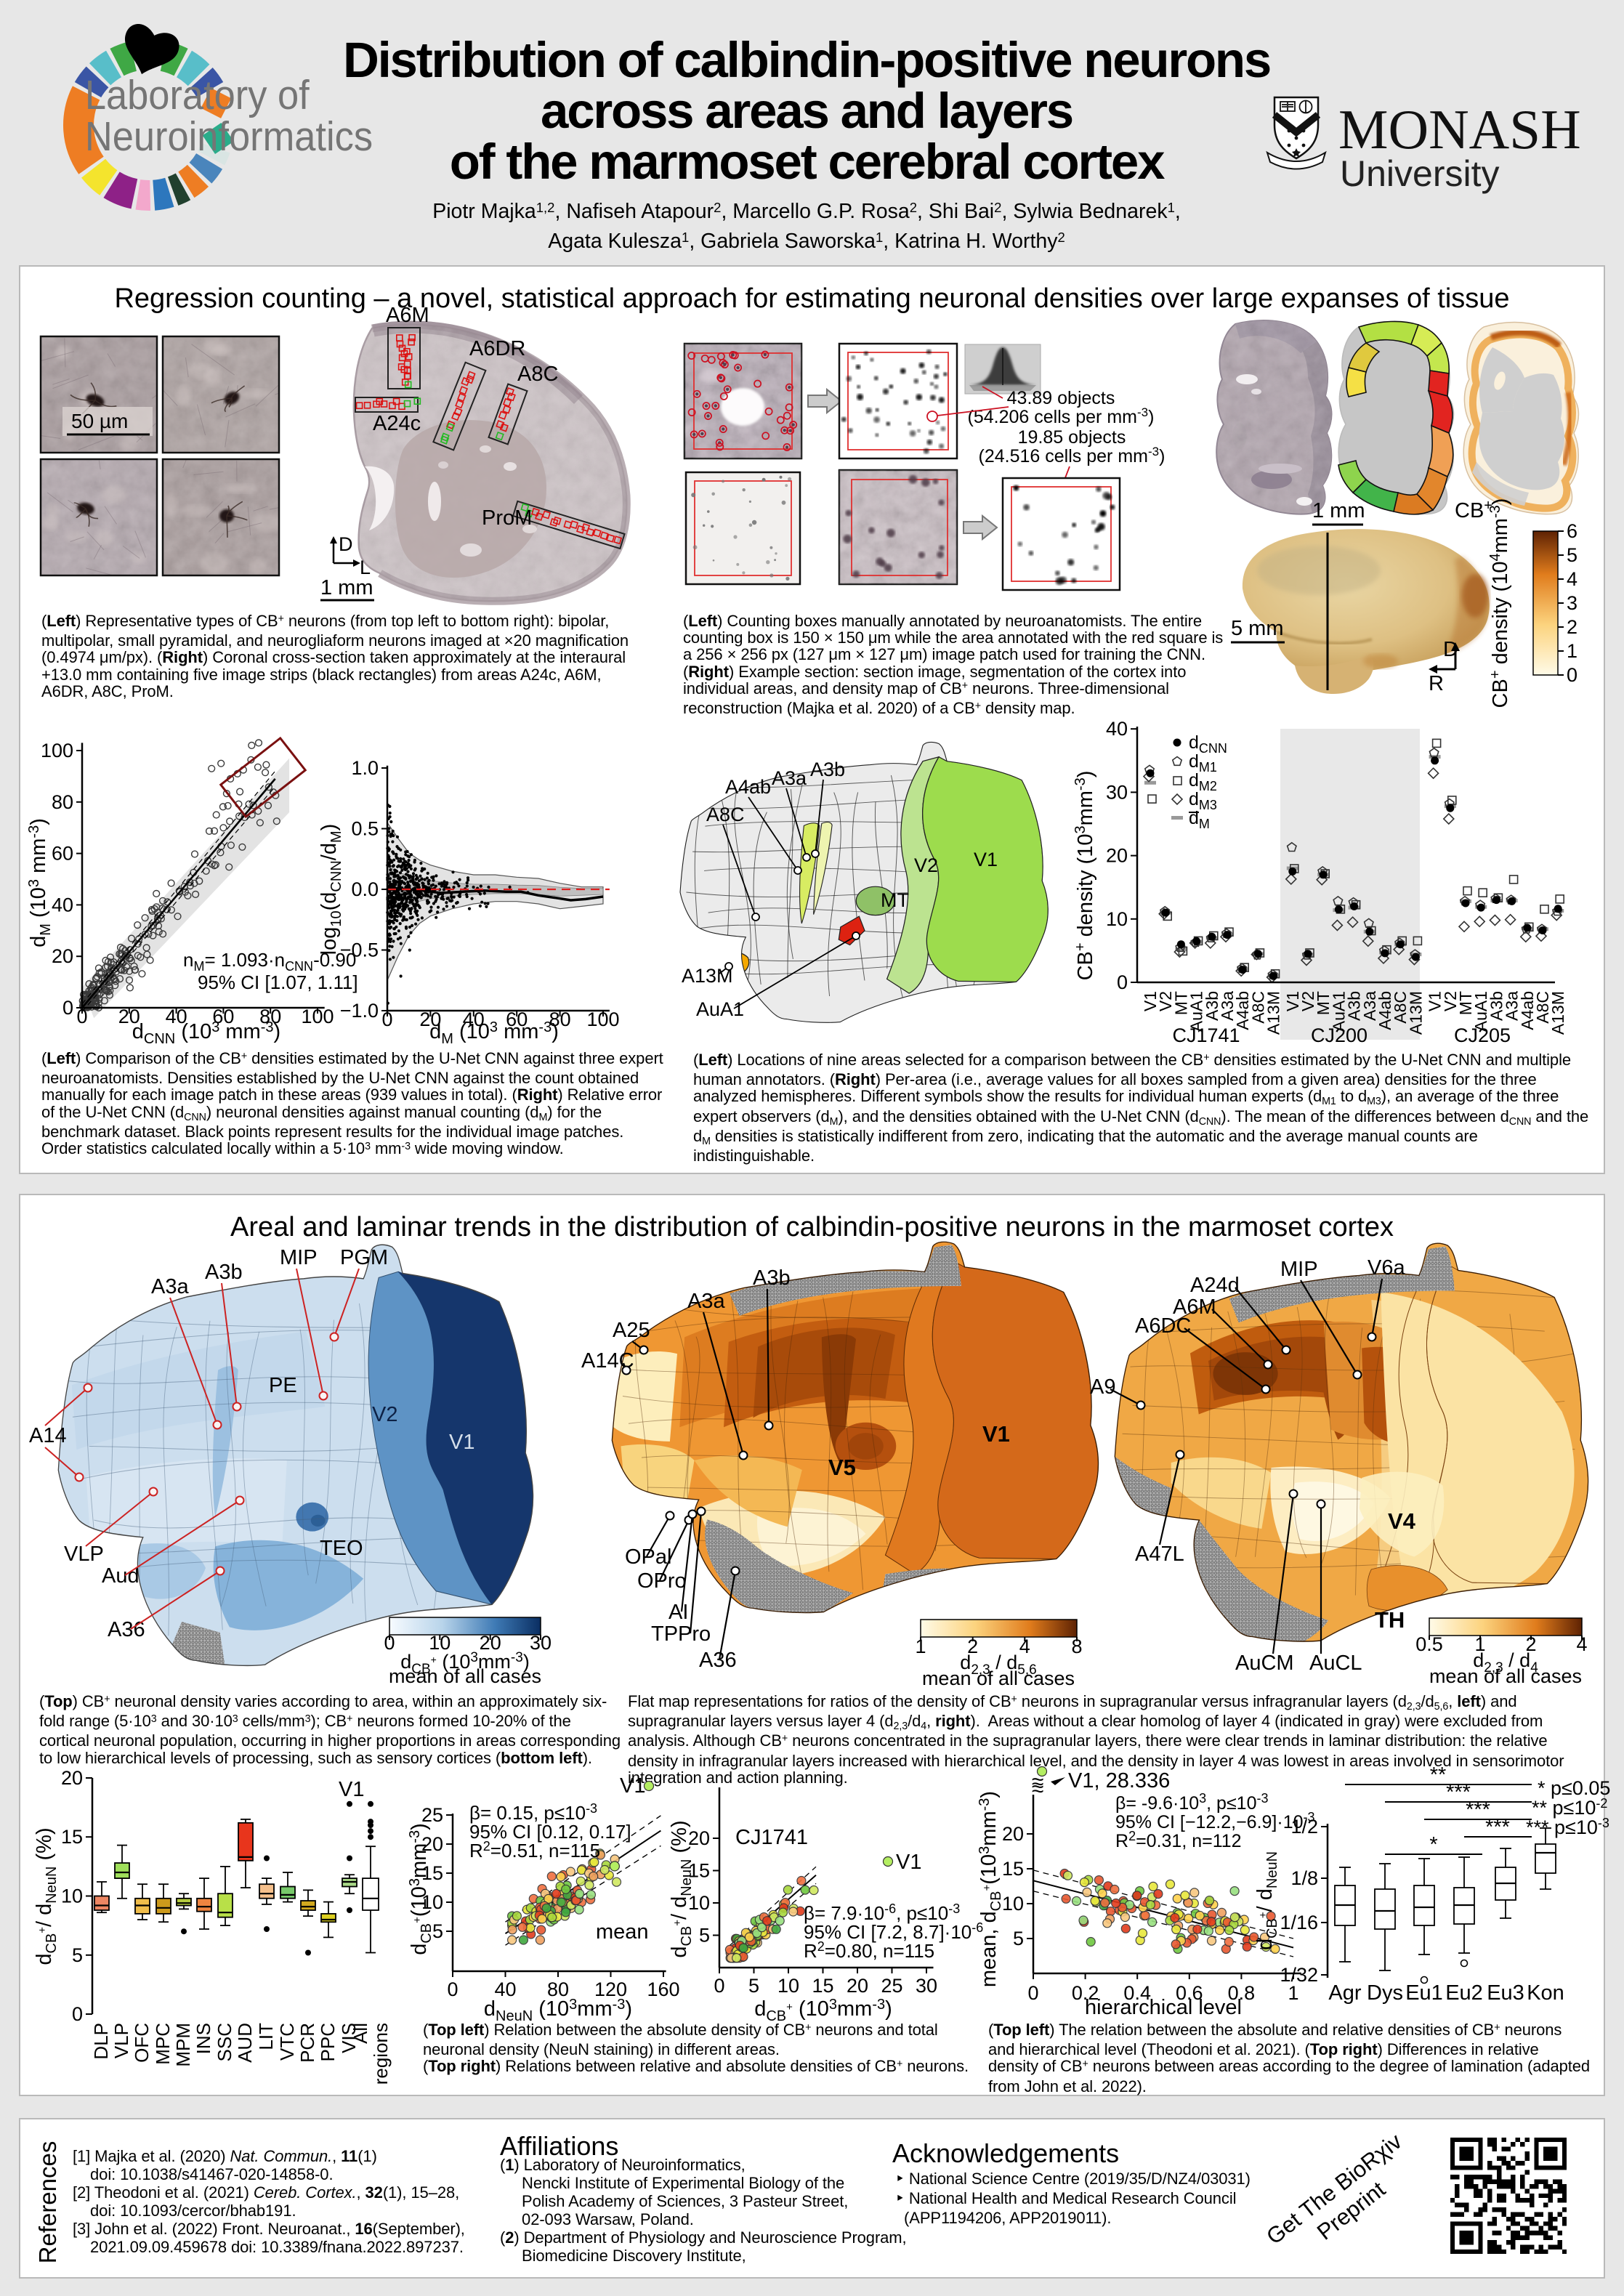  I want to click on svg-text: 19.85 objects, so click(1072, 437).